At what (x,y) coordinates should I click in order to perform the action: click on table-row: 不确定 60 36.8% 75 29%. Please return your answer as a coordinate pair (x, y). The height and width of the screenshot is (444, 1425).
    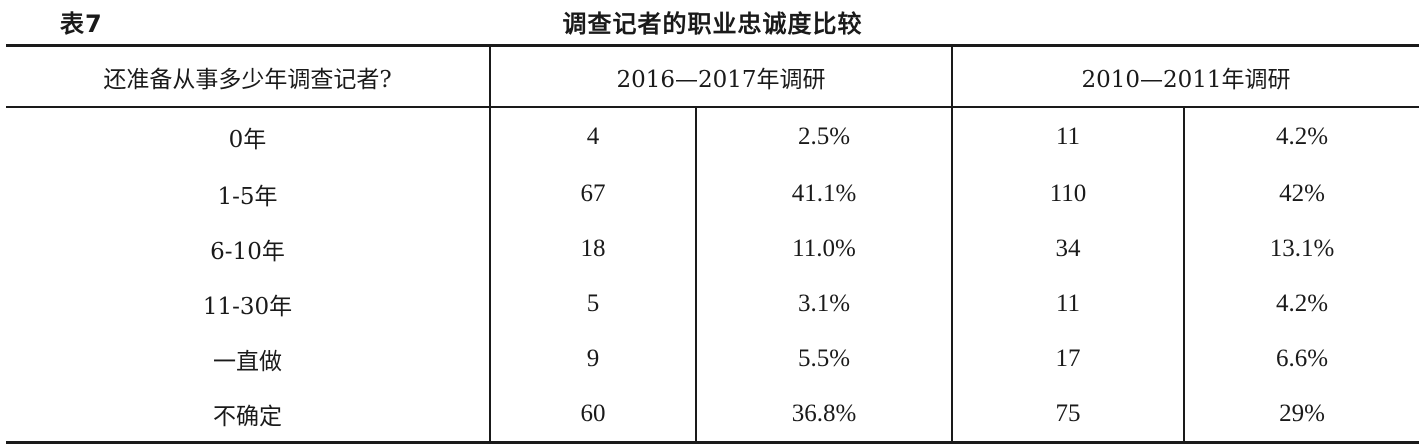
    Looking at the image, I should click on (713, 414).